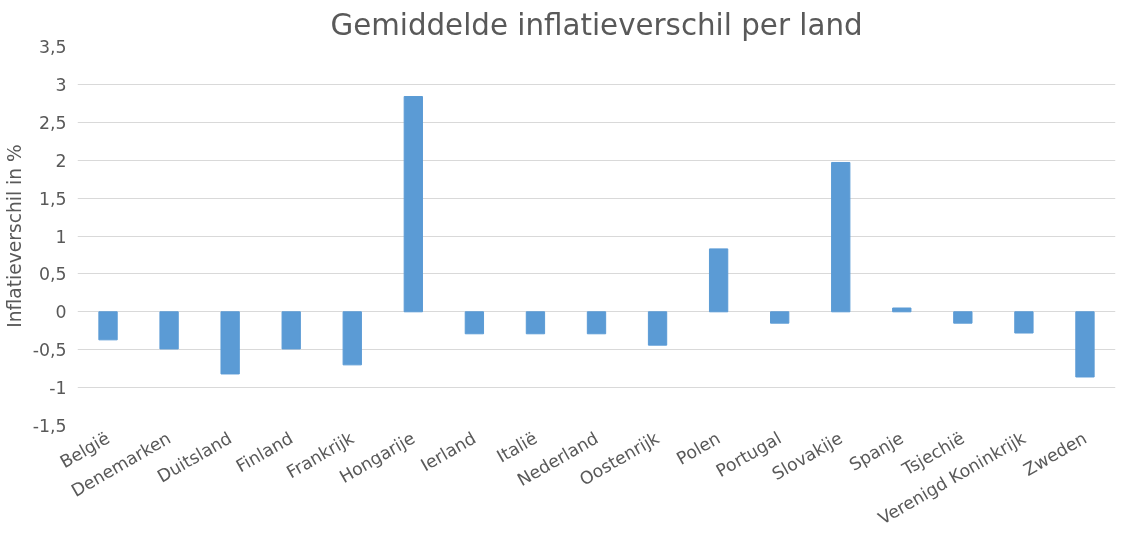 The width and height of the screenshot is (1131, 550). What do you see at coordinates (61, 84) in the screenshot?
I see `y-tick-label: 3` at bounding box center [61, 84].